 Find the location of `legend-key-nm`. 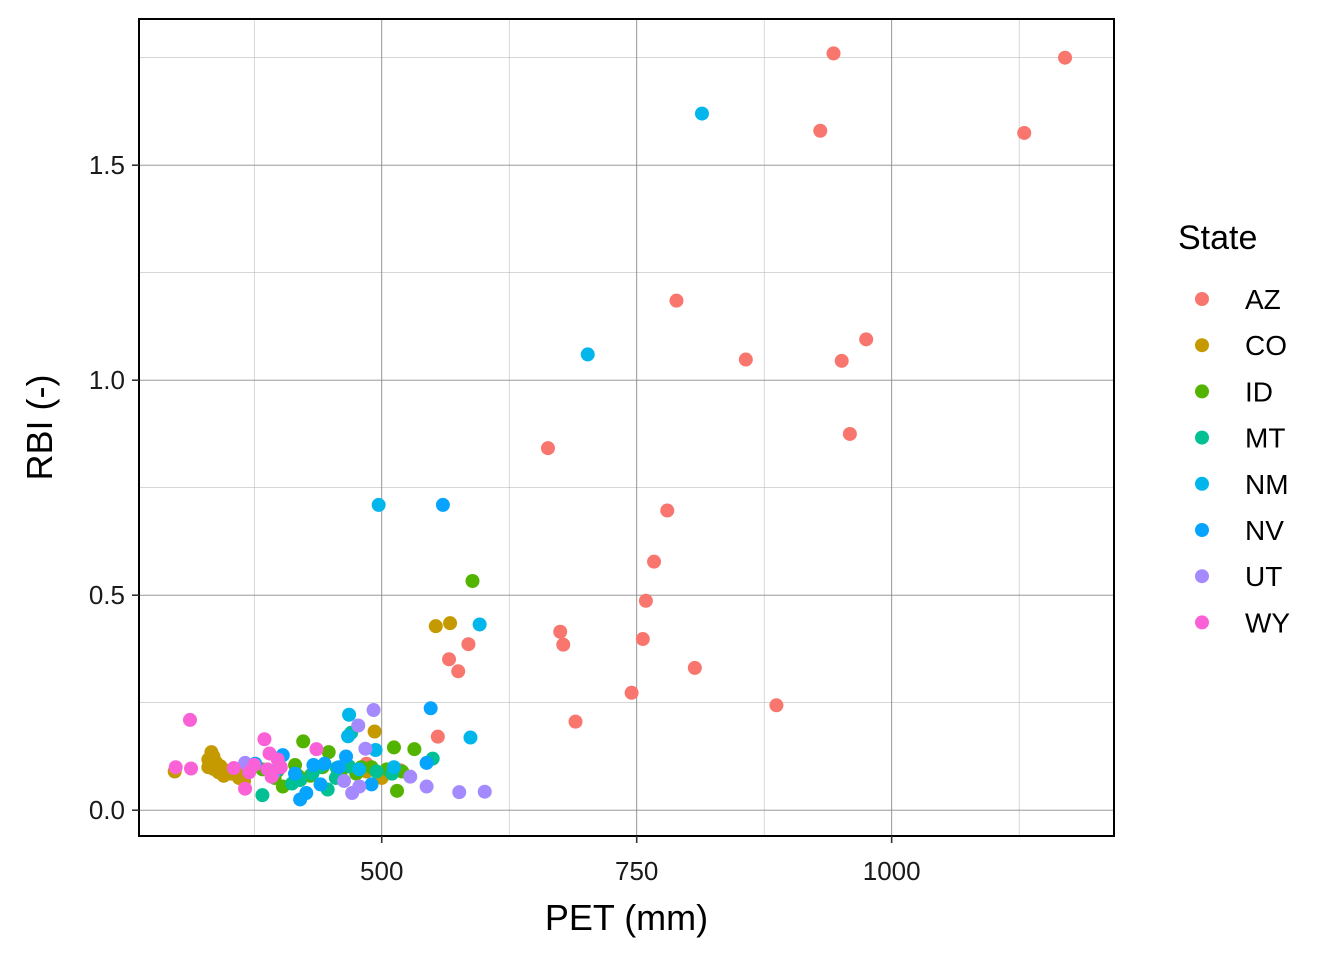

legend-key-nm is located at coordinates (1202, 483).